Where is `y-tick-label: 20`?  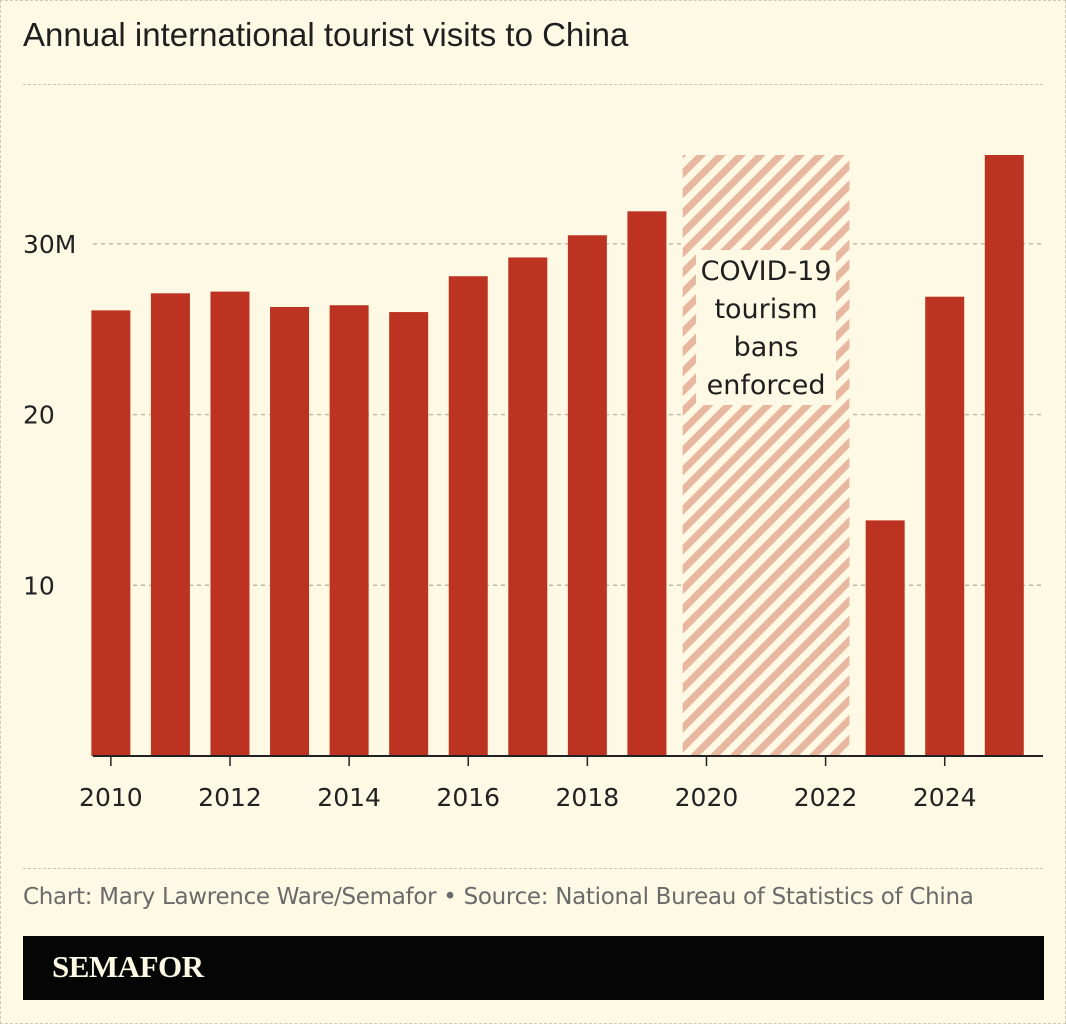 y-tick-label: 20 is located at coordinates (39, 415).